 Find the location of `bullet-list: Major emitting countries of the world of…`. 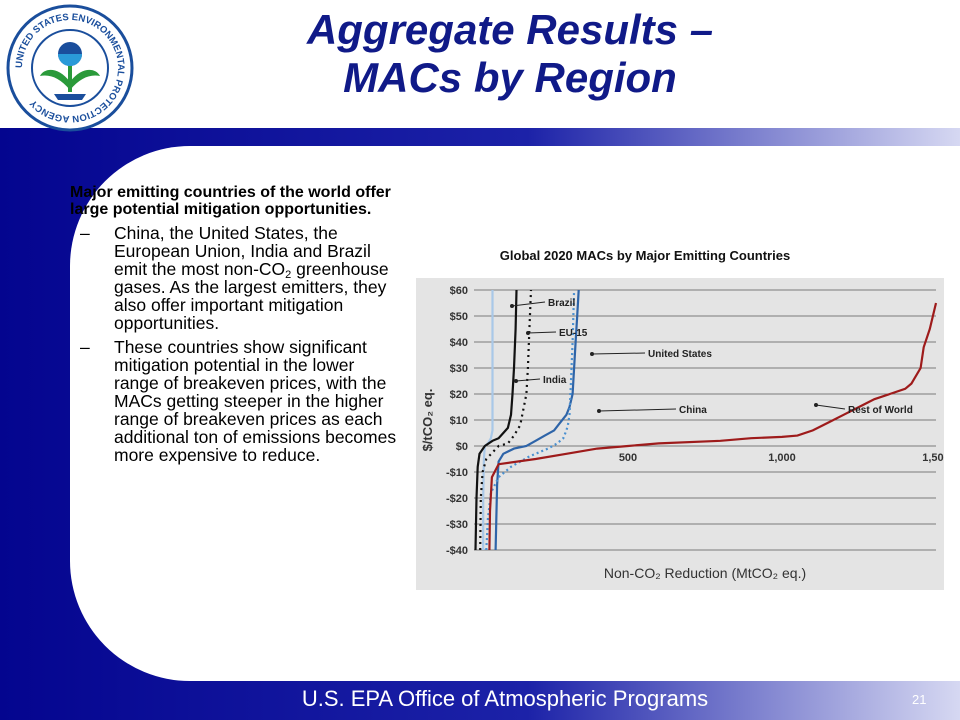

bullet-list: Major emitting countries of the world of… is located at coordinates (235, 324).